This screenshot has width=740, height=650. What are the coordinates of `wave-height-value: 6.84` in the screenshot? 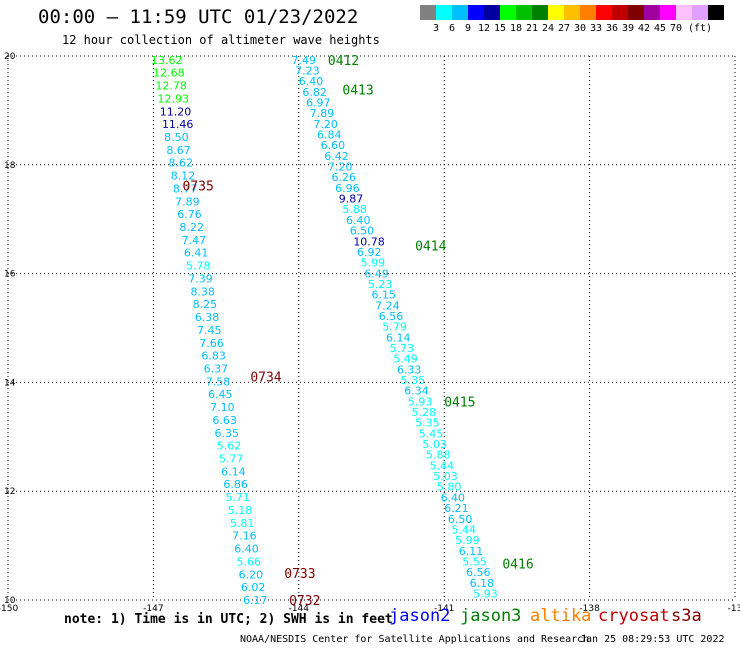 It's located at (329, 135).